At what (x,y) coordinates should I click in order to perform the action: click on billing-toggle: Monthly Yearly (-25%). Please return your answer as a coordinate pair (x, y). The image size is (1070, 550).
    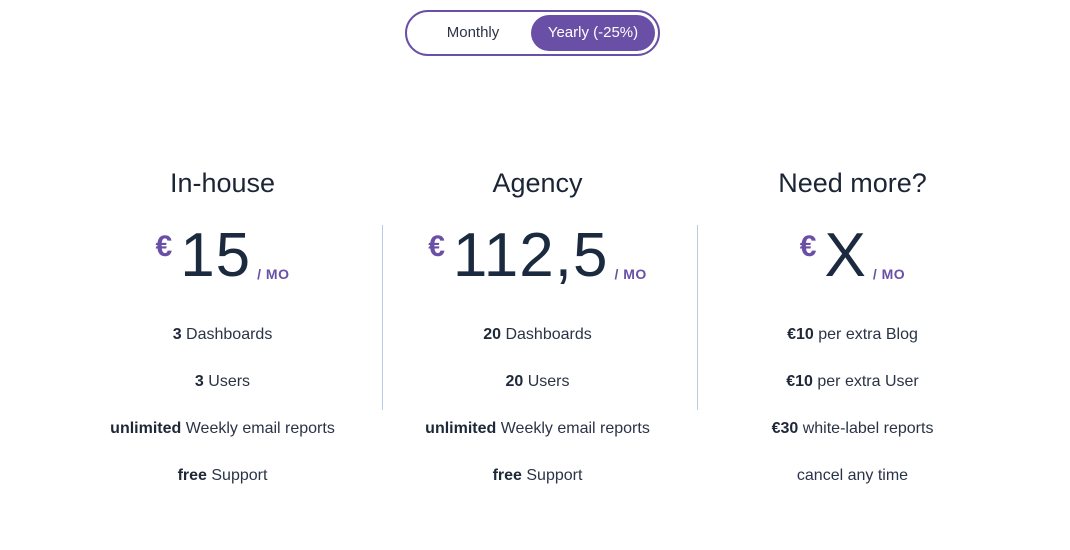
    Looking at the image, I should click on (532, 33).